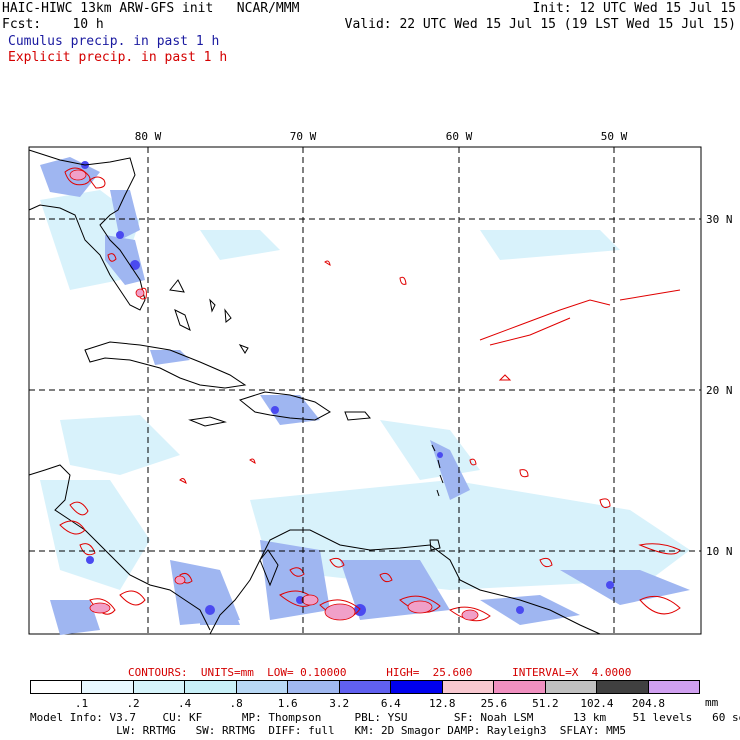  Describe the element at coordinates (339, 703) in the screenshot. I see `colorbar-label: 3.2` at that location.